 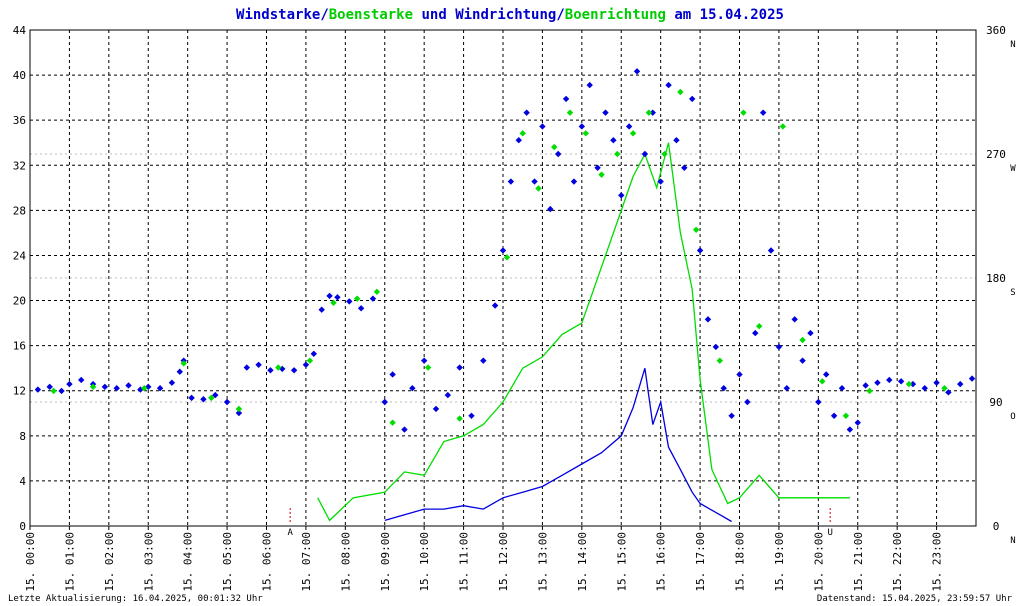 I want to click on x-tick-label: 15. 10:00, so click(x=424, y=562).